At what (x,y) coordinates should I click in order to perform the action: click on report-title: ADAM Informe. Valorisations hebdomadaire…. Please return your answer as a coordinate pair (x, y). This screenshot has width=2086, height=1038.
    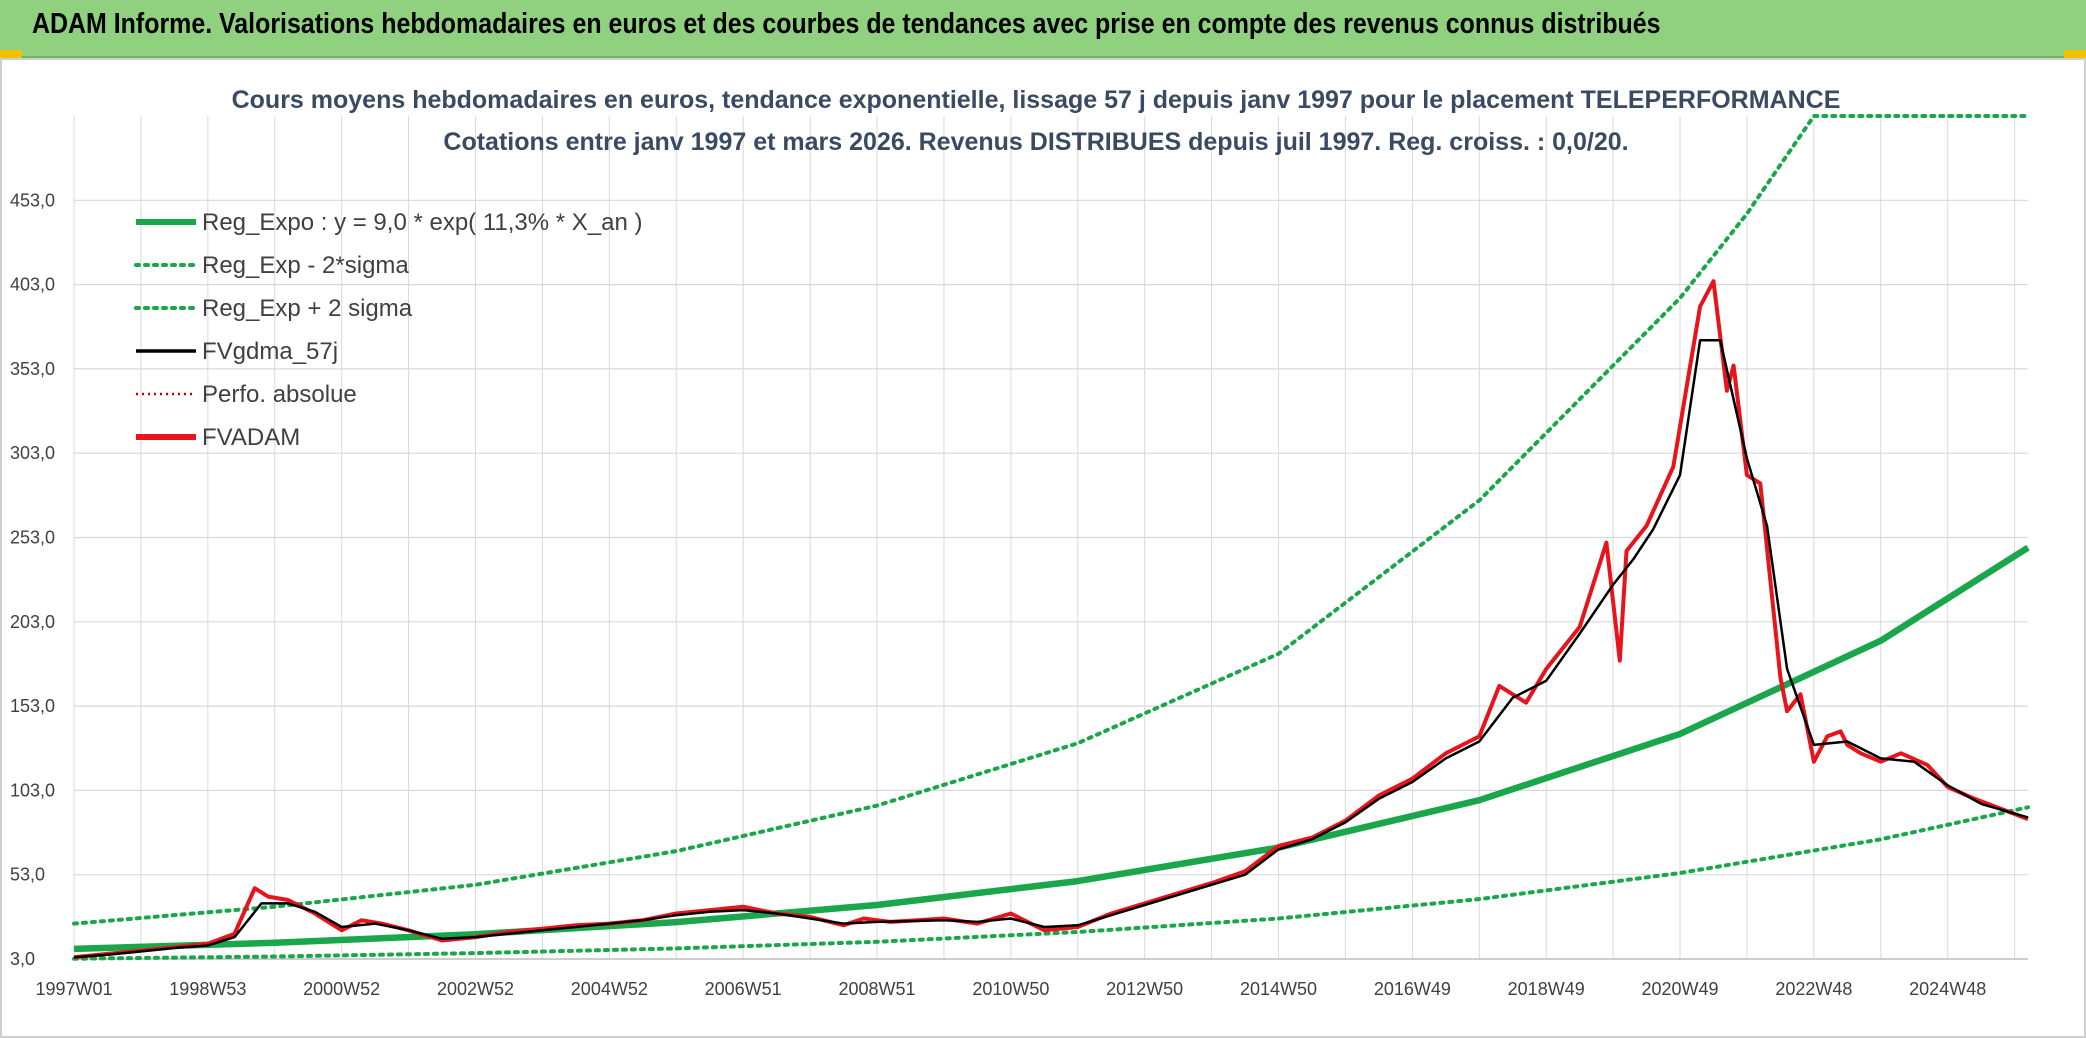
    Looking at the image, I should click on (846, 24).